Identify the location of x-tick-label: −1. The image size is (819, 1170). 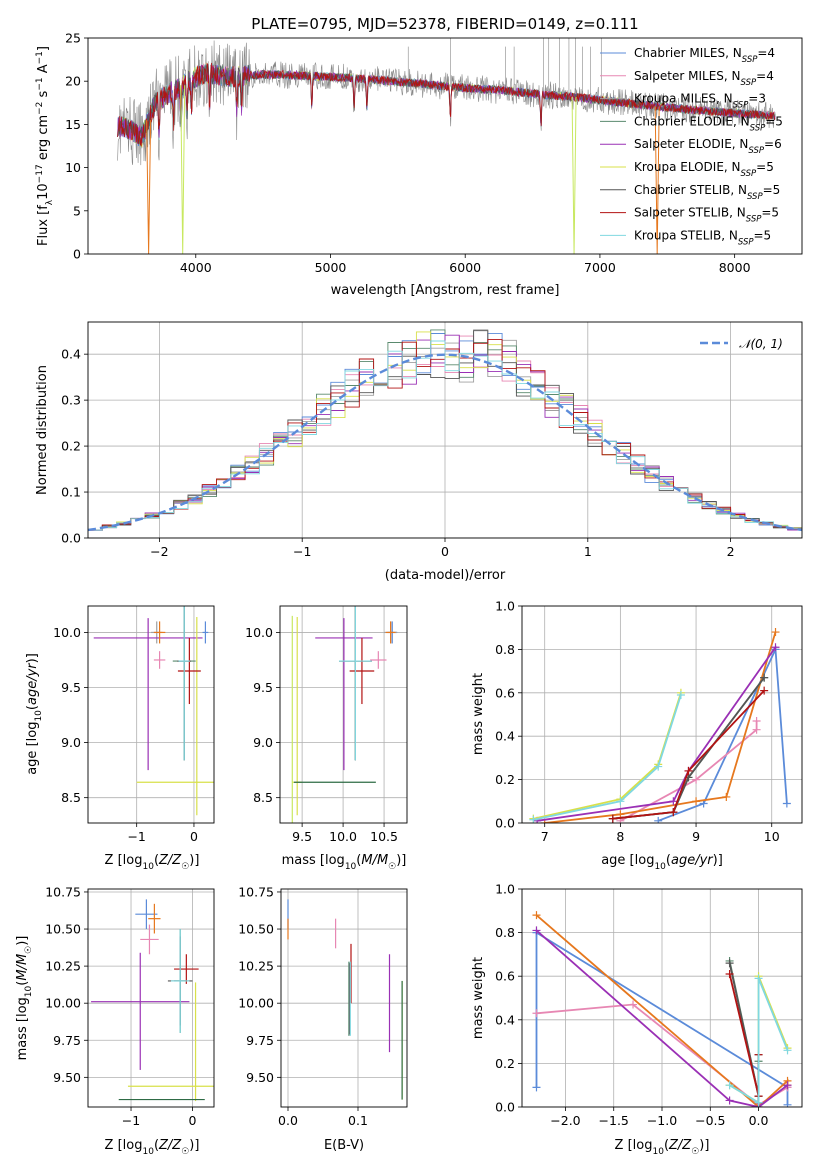
(131, 1120).